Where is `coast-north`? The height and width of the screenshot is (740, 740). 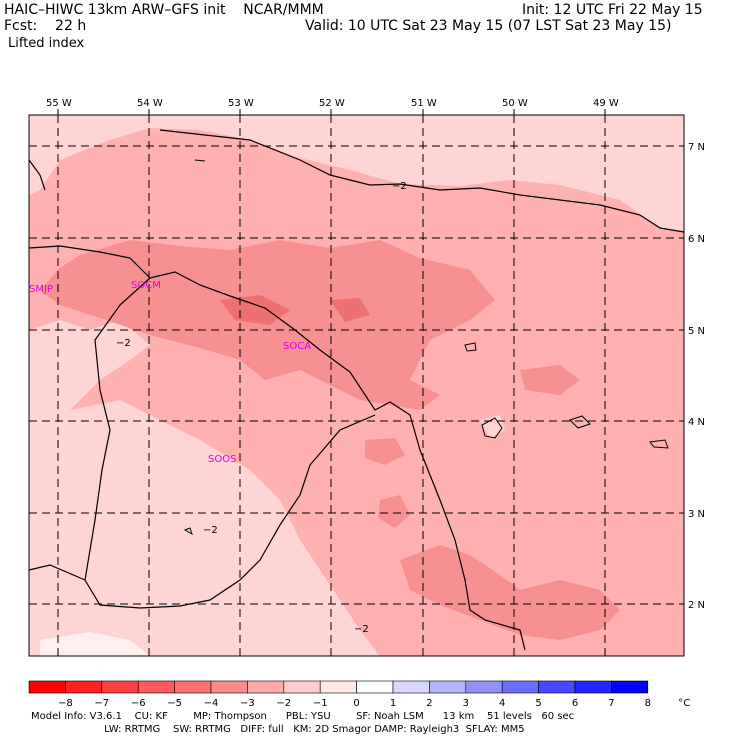
coast-north is located at coordinates (422, 181).